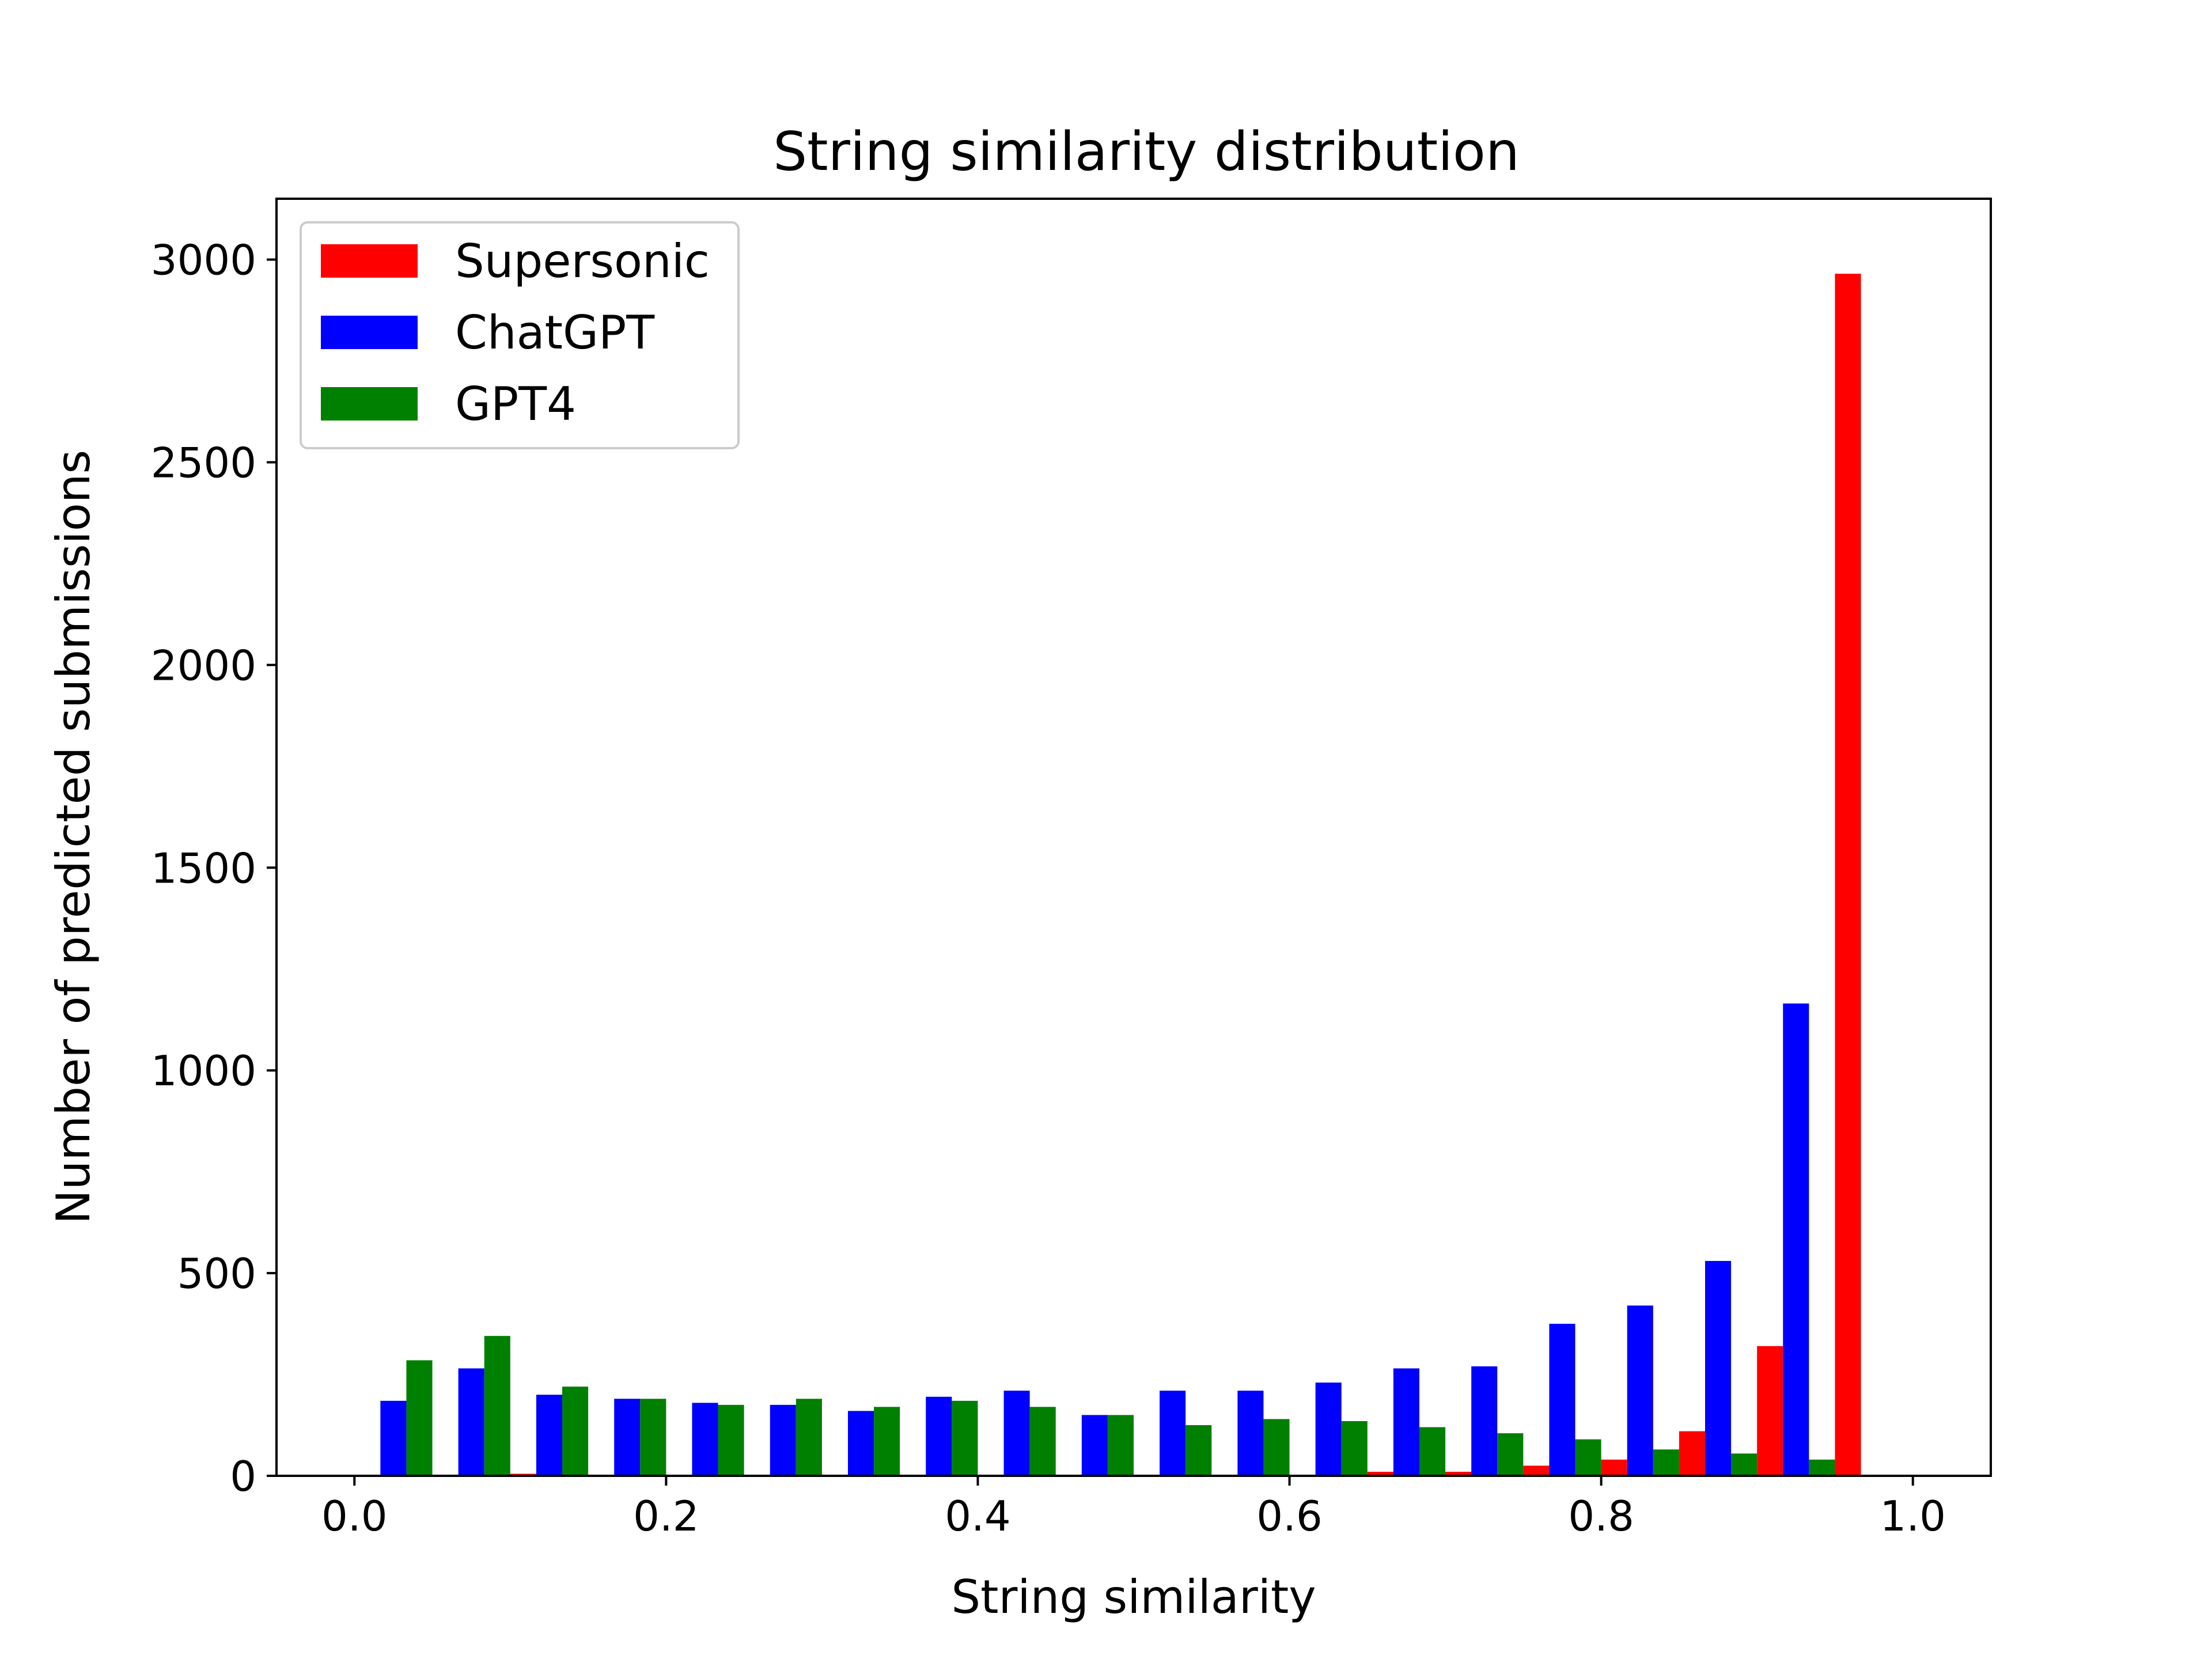  Describe the element at coordinates (203, 868) in the screenshot. I see `y-tick-label: 1500` at that location.